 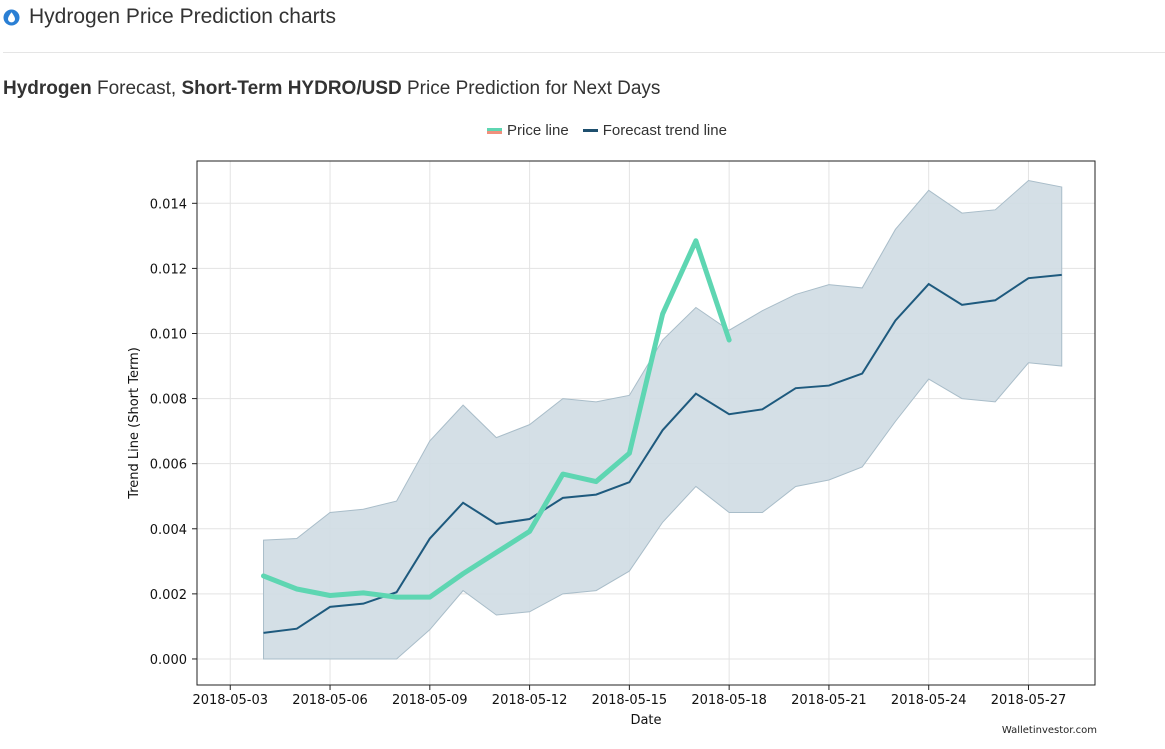 I want to click on pair-name: Short-Term HYDRO/USD, so click(x=291, y=88).